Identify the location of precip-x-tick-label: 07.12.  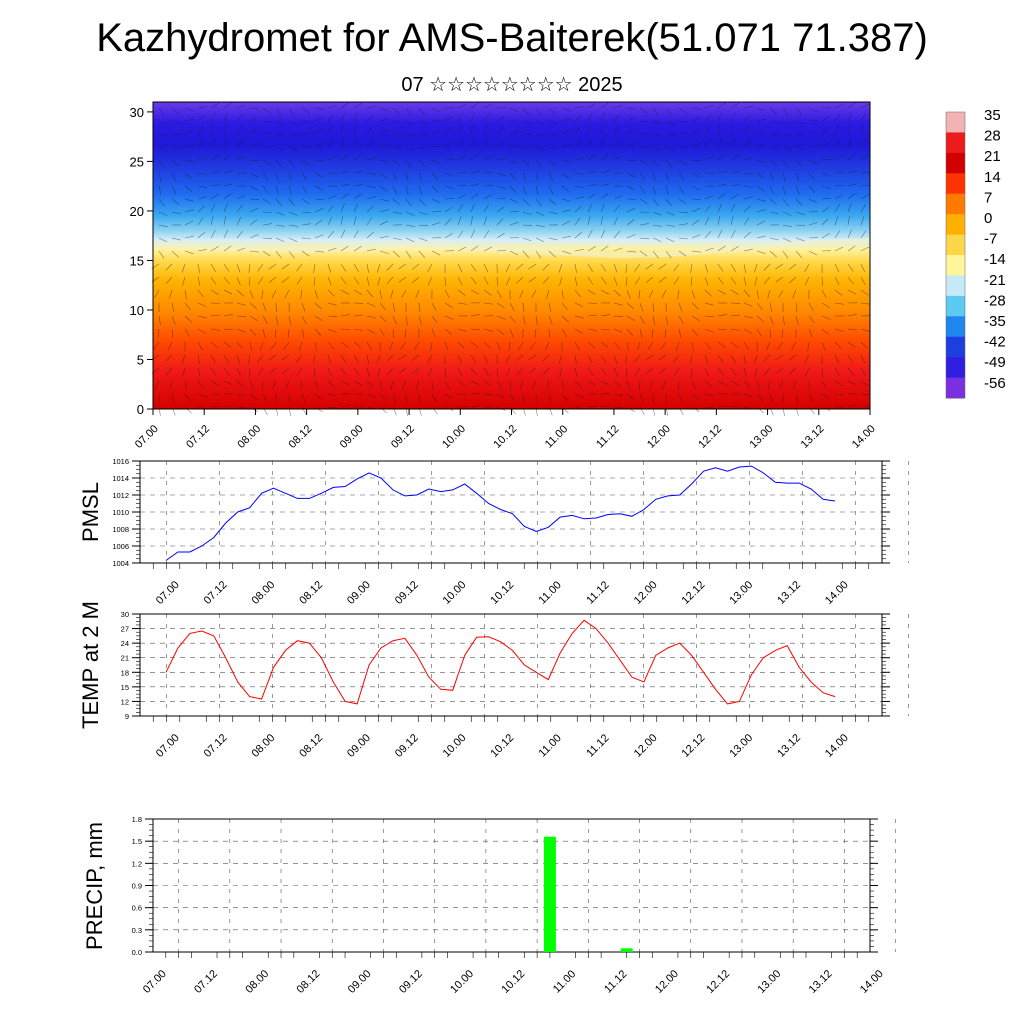
(206, 982).